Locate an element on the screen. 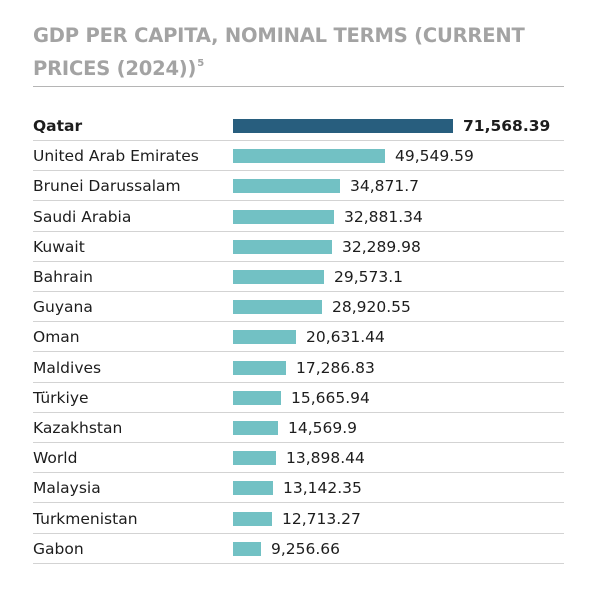 The image size is (592, 600). category-label: Brunei Darussalam is located at coordinates (107, 186).